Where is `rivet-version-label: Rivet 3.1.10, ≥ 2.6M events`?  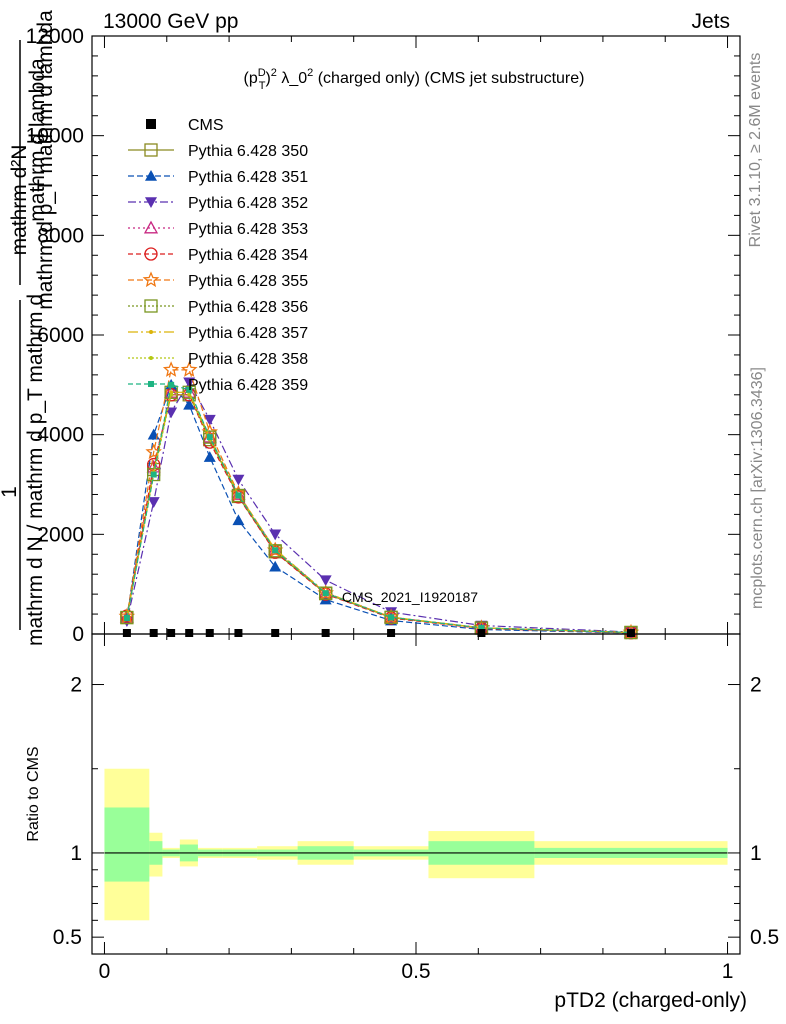
rivet-version-label: Rivet 3.1.10, ≥ 2.6M events is located at coordinates (755, 150).